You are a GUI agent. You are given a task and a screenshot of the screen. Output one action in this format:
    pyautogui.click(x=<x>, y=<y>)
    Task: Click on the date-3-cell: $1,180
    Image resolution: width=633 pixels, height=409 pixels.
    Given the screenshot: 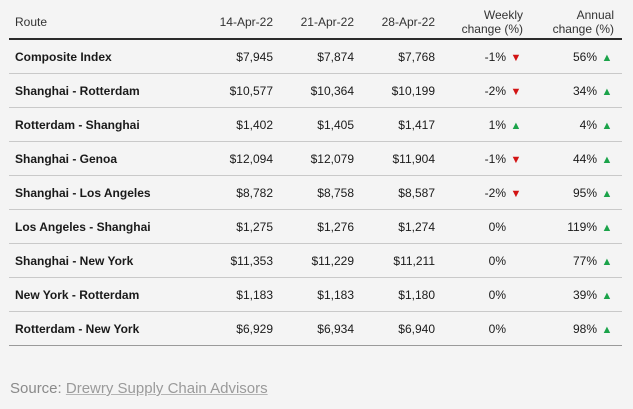 What is the action you would take?
    pyautogui.click(x=402, y=294)
    